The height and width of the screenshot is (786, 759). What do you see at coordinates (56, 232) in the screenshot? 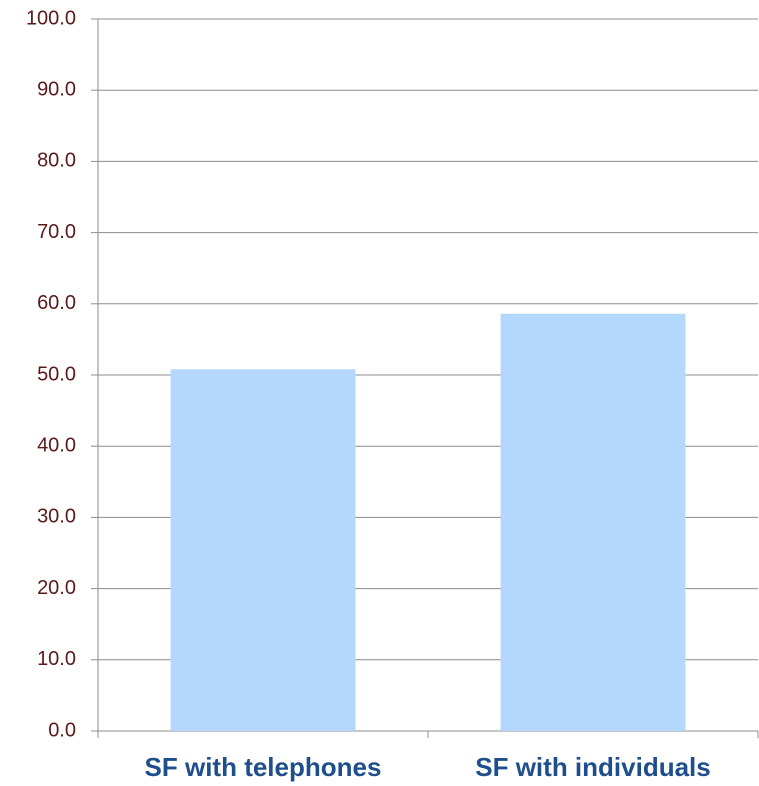
I see `y-tick-label: 70.0` at bounding box center [56, 232].